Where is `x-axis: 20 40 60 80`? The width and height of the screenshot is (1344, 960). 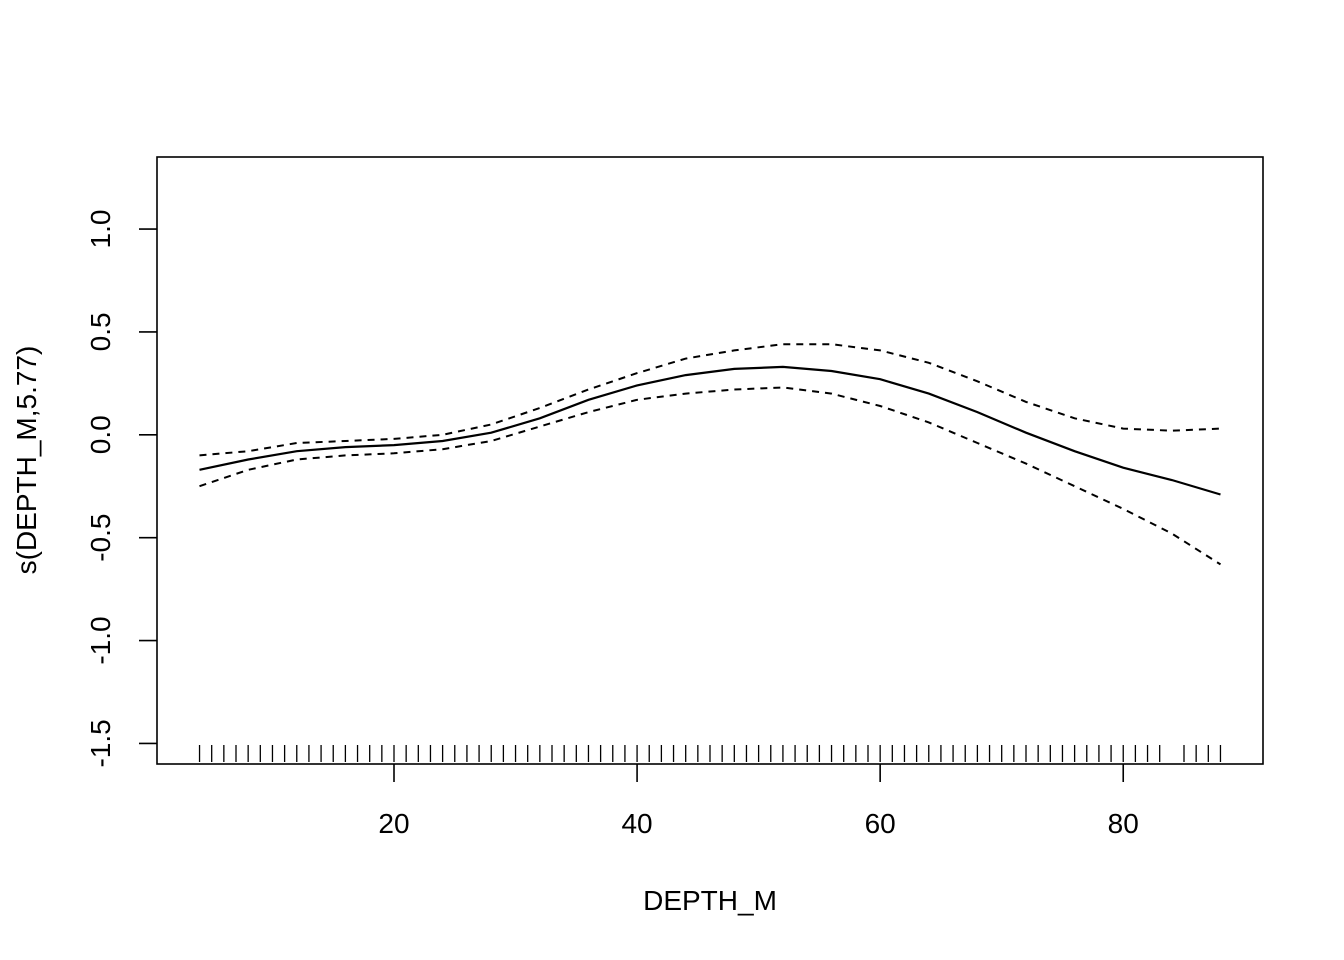
x-axis: 20 40 60 80 is located at coordinates (758, 801).